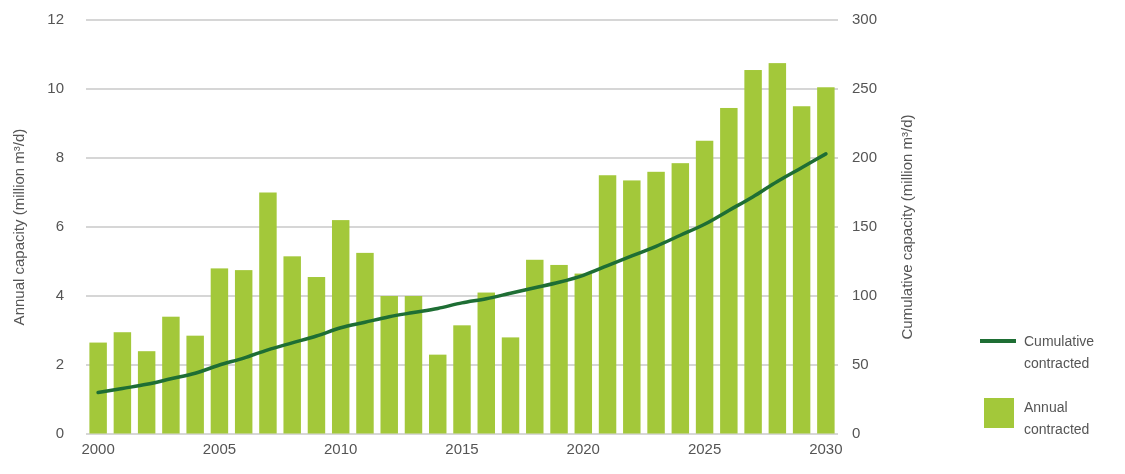 The width and height of the screenshot is (1125, 474). I want to click on y2-tick-label: 150, so click(865, 225).